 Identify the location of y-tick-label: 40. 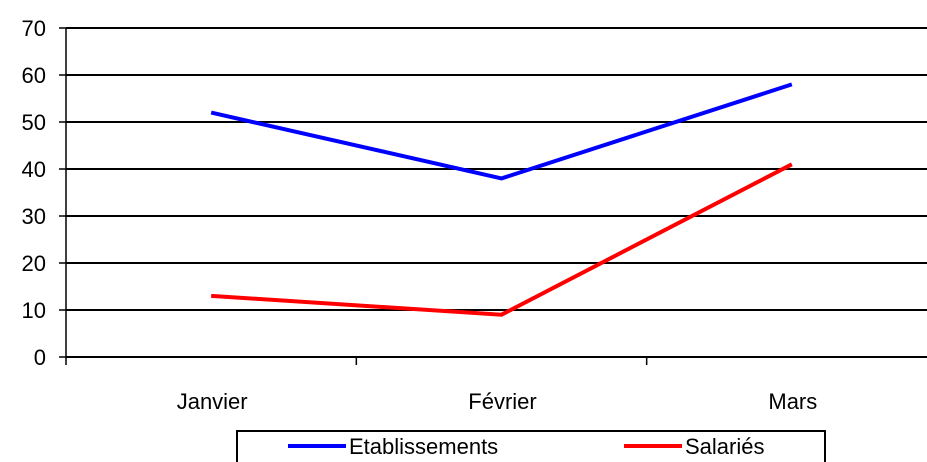
(34, 169).